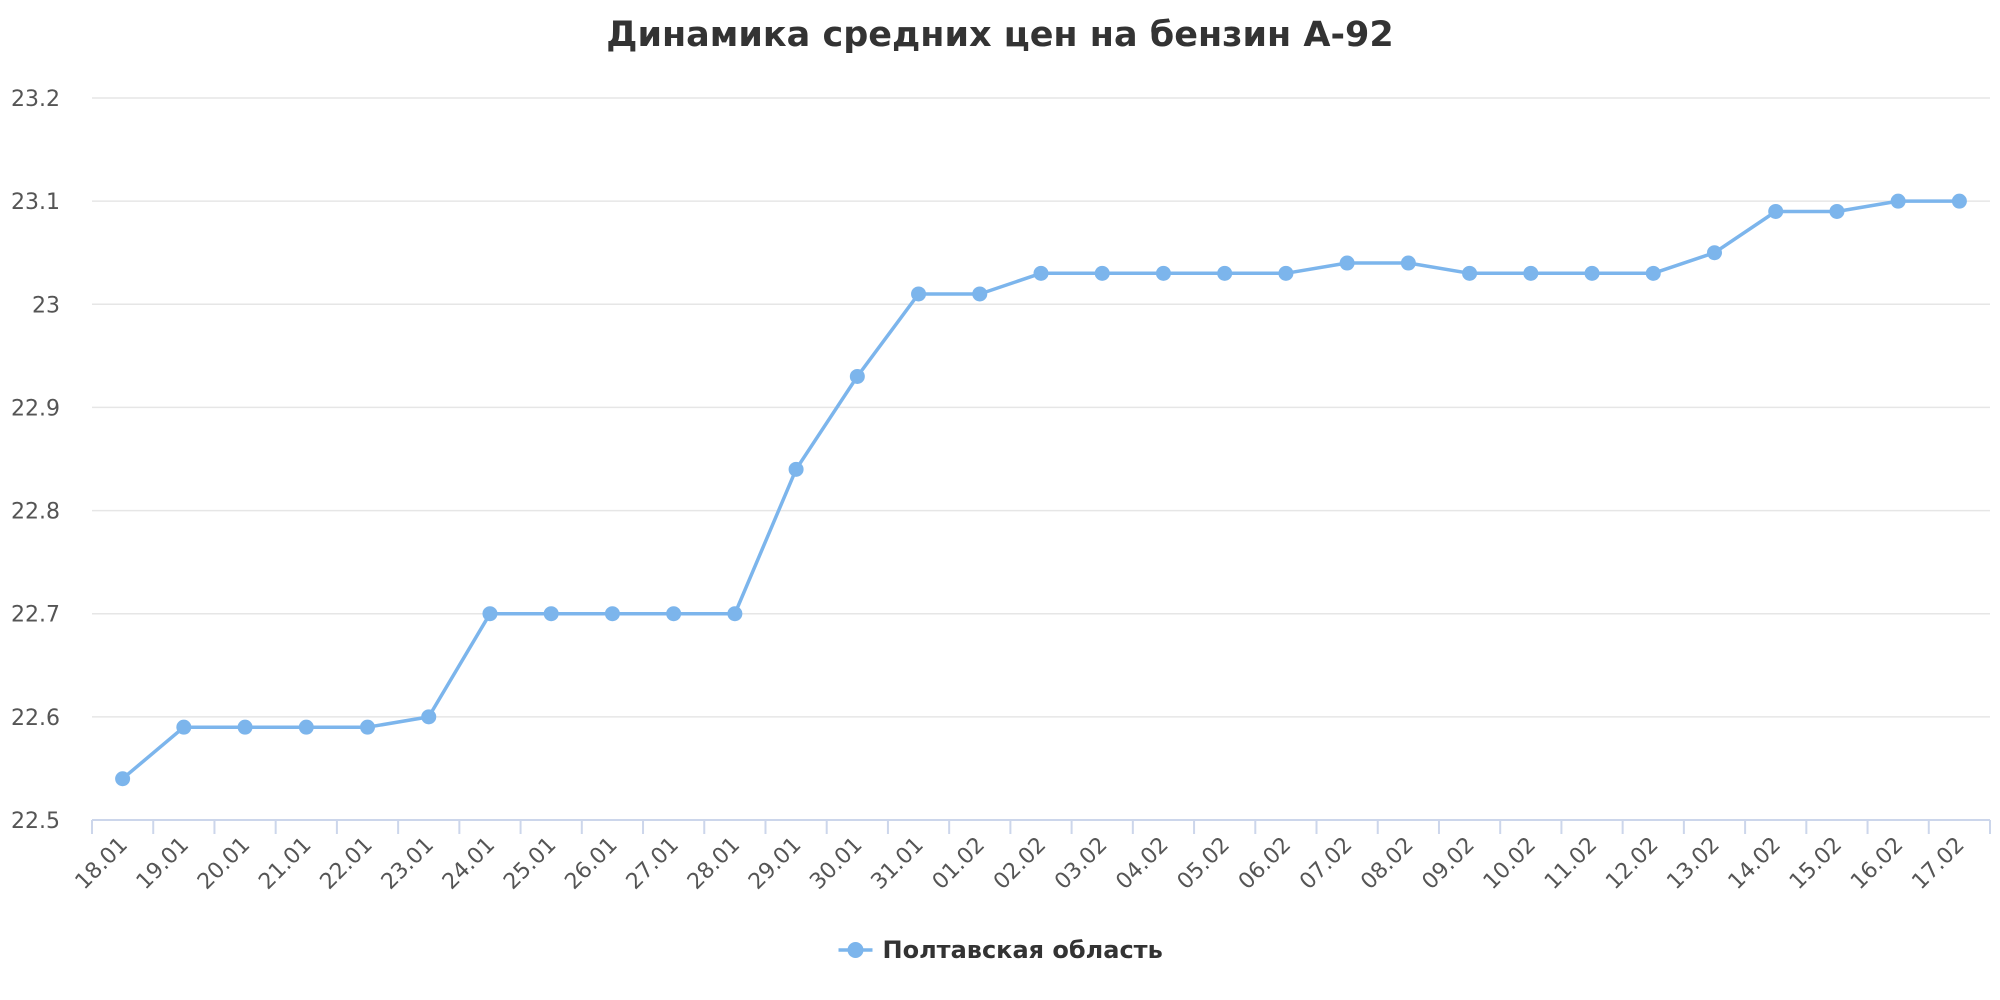  What do you see at coordinates (408, 864) in the screenshot?
I see `x-tick-label: 23.01` at bounding box center [408, 864].